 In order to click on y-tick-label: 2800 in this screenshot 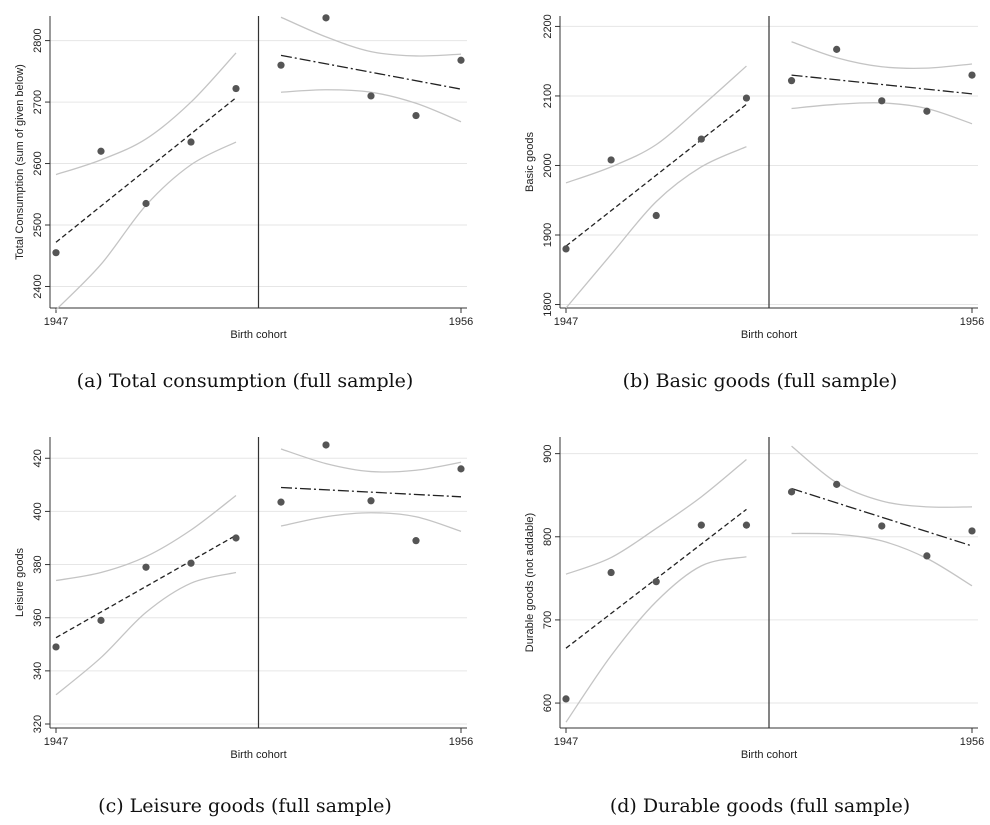, I will do `click(38, 40)`.